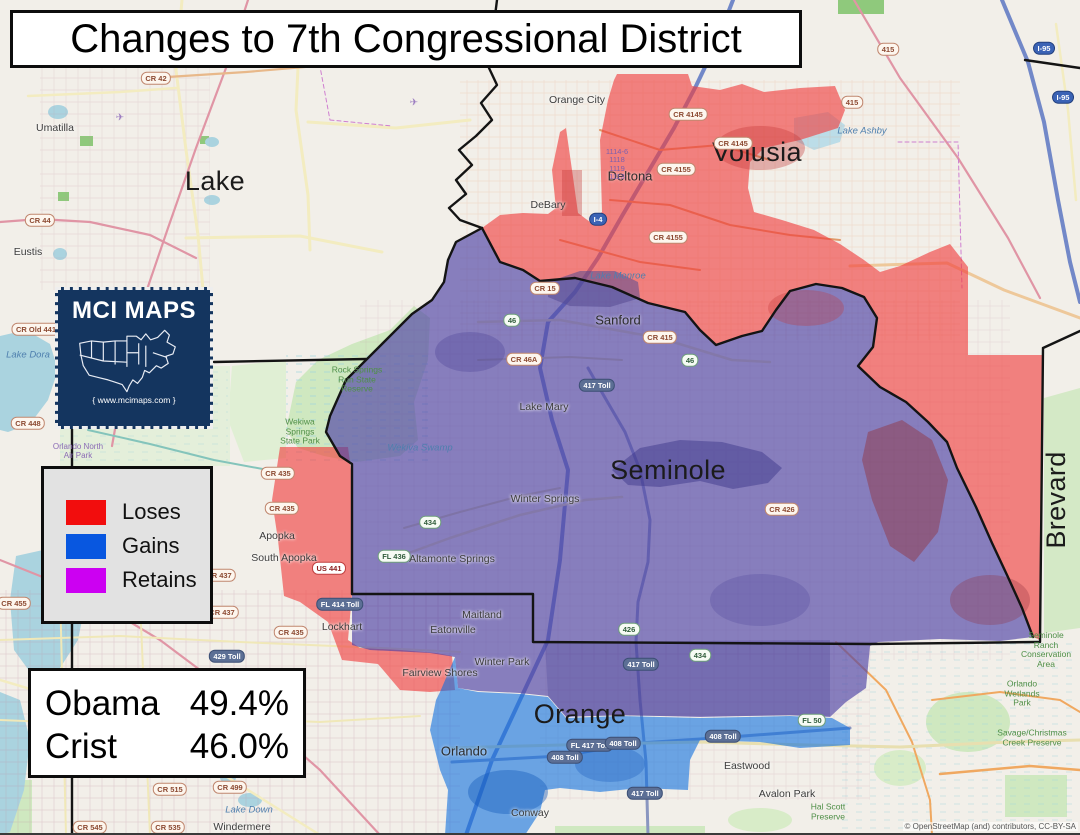 The image size is (1080, 835). I want to click on legend-label: Retains, so click(159, 579).